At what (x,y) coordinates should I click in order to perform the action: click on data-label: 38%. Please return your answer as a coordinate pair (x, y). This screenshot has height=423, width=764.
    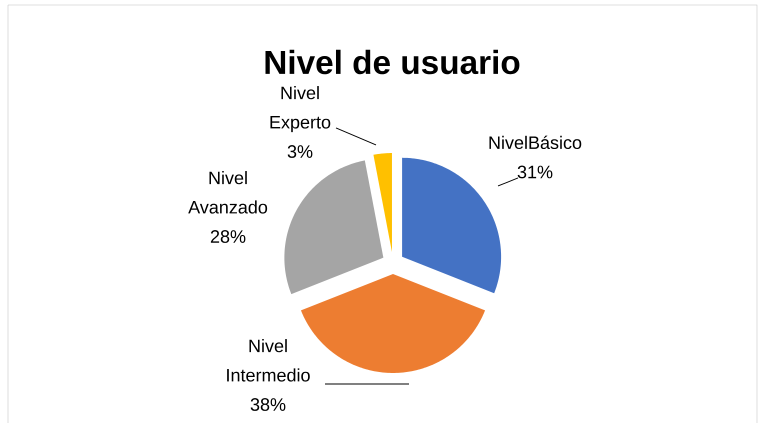
    Looking at the image, I should click on (268, 404).